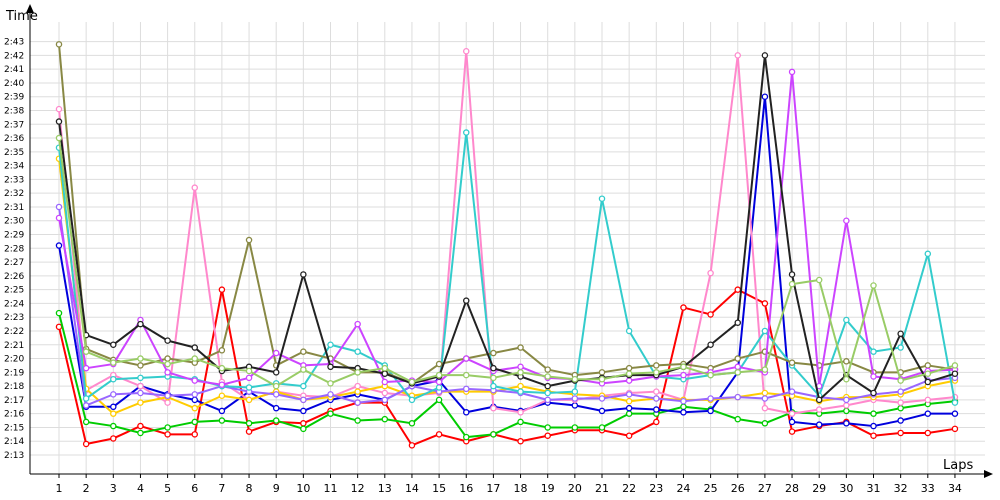 This screenshot has height=500, width=1000. Describe the element at coordinates (711, 488) in the screenshot. I see `x-tick-label: 25` at that location.